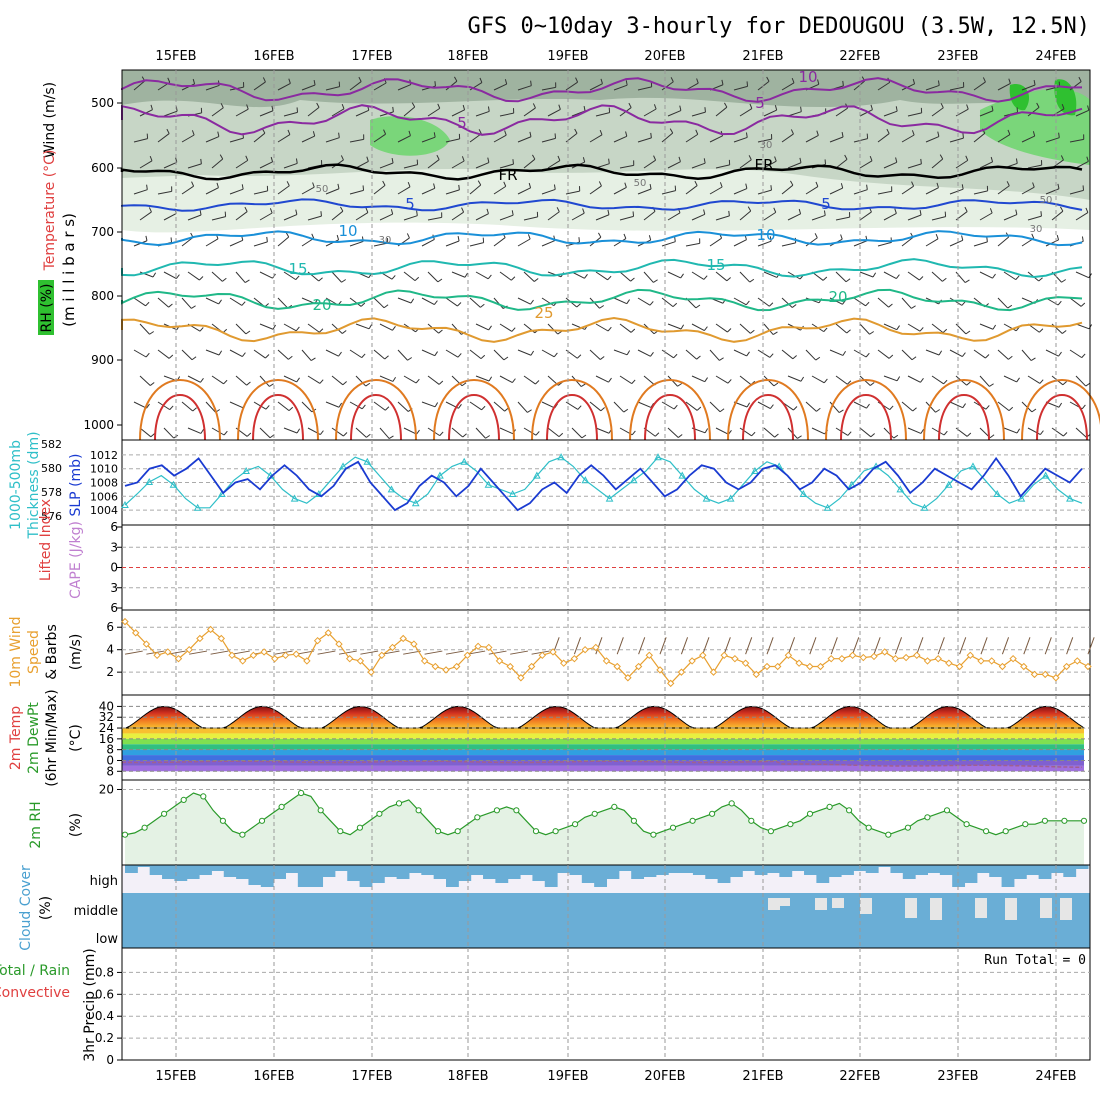 This screenshot has height=1100, width=1100. I want to click on contour-label: 10, so click(765, 235).